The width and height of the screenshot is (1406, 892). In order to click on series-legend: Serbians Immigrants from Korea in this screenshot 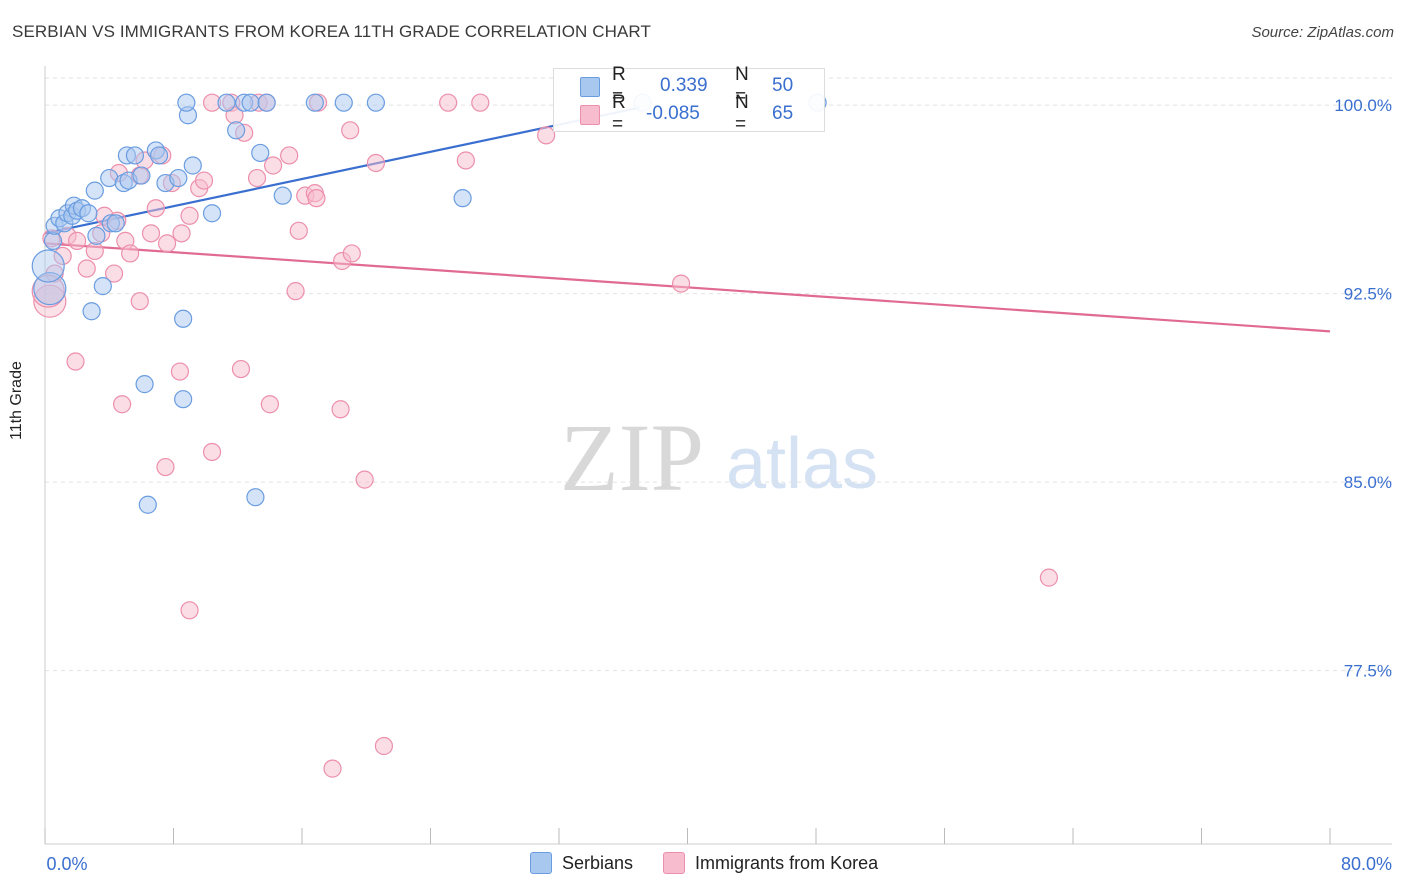, I will do `click(719, 863)`.